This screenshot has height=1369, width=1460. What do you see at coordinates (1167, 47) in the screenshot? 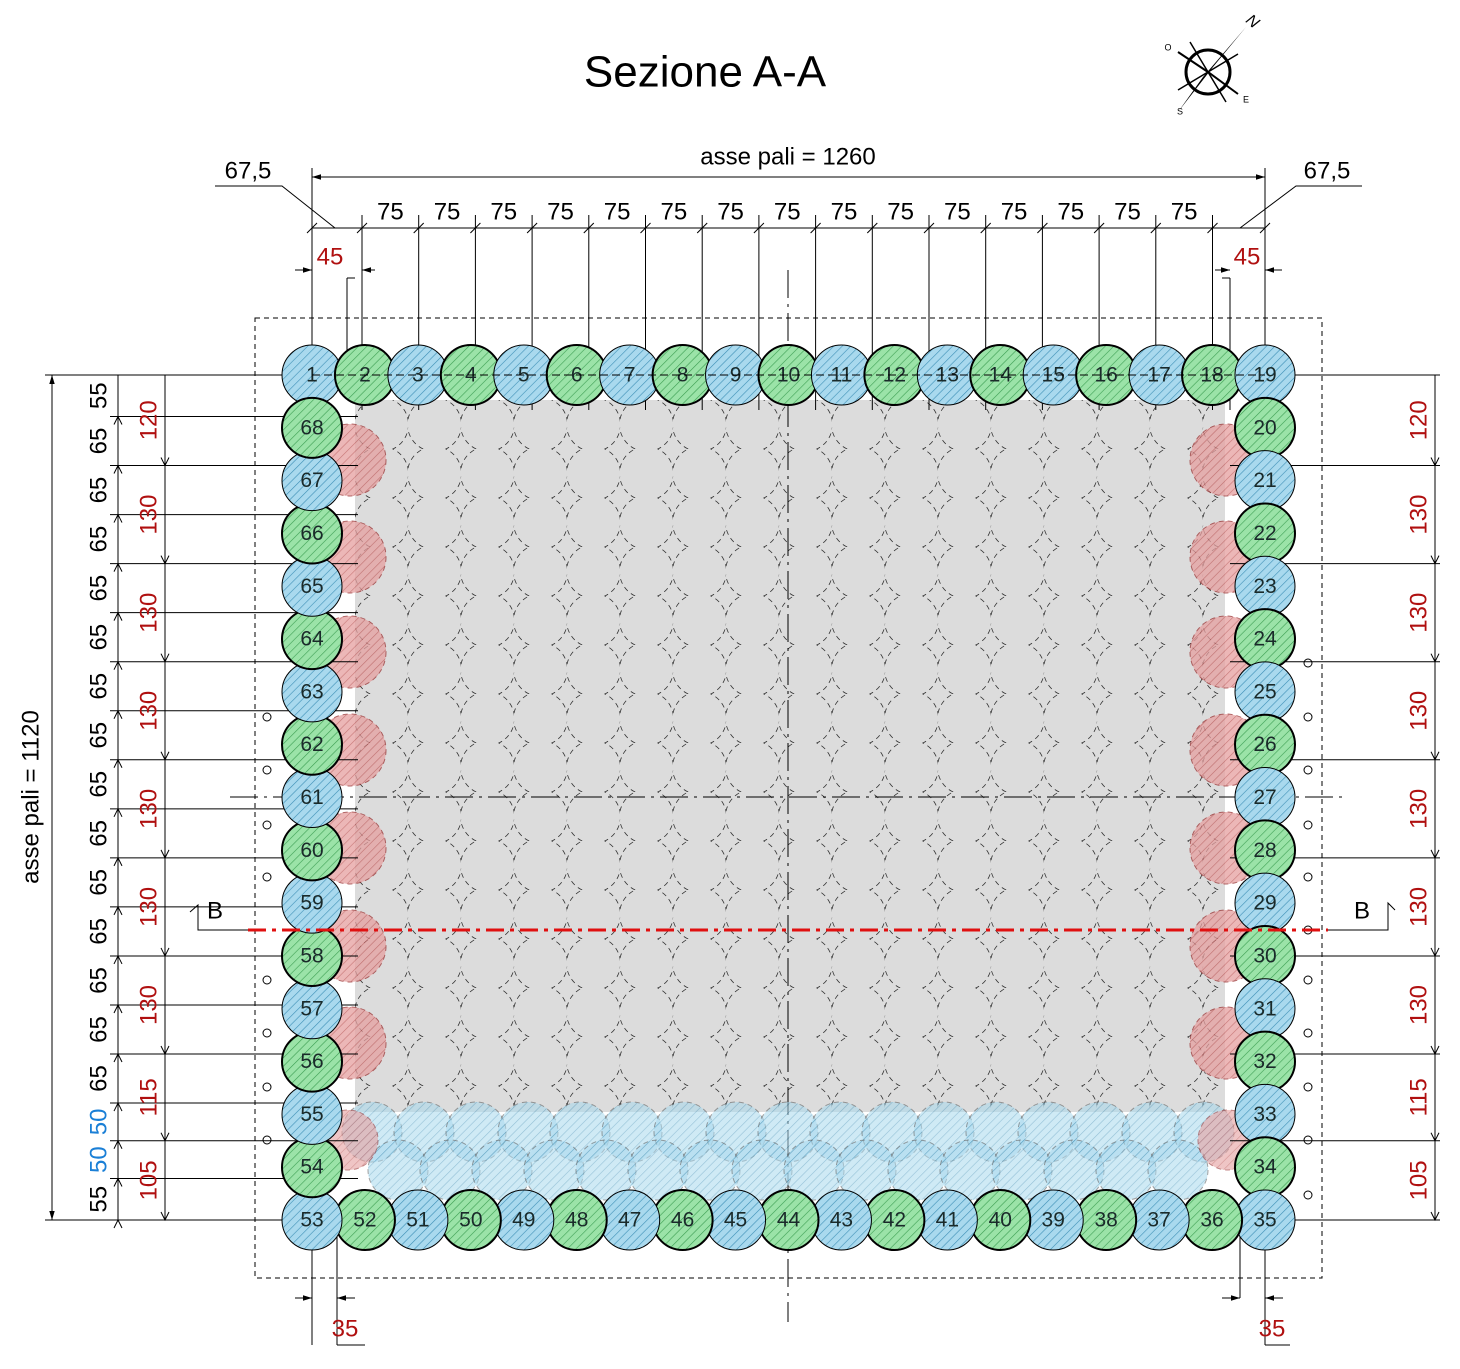
I see `compass-letter: O` at bounding box center [1167, 47].